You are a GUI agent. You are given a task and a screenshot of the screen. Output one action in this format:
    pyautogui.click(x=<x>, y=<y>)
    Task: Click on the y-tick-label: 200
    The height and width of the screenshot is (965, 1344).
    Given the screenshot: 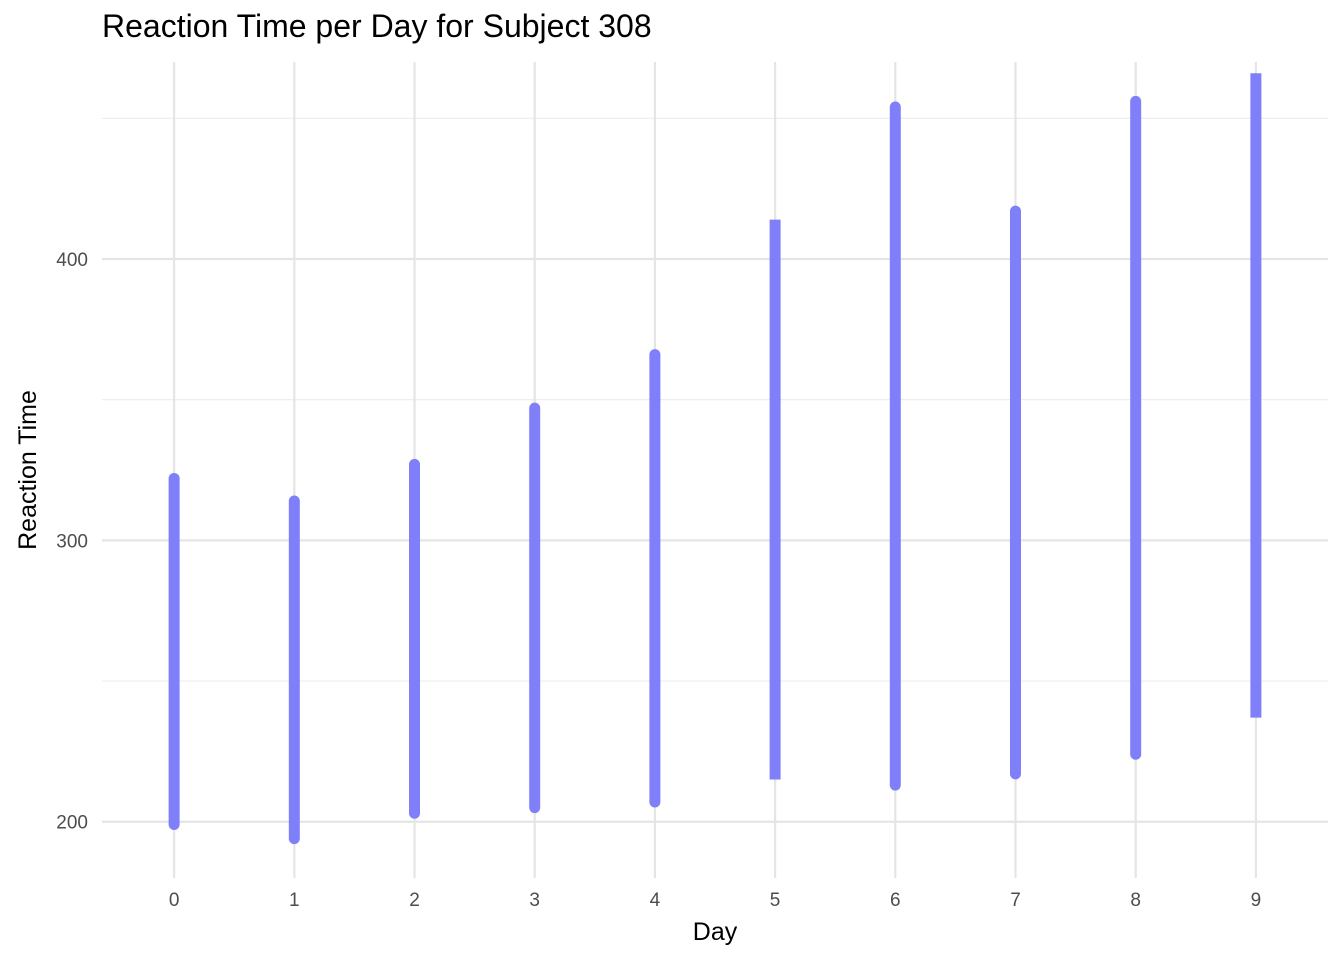 What is the action you would take?
    pyautogui.click(x=72, y=823)
    